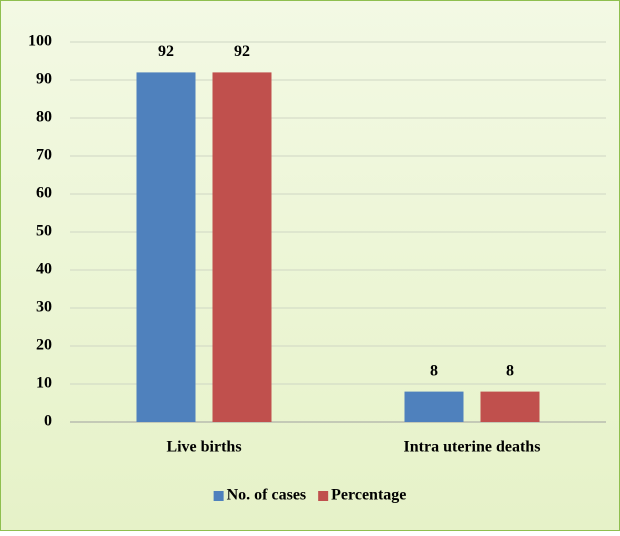 Image resolution: width=620 pixels, height=536 pixels. What do you see at coordinates (40, 41) in the screenshot?
I see `y-tick-label: 100` at bounding box center [40, 41].